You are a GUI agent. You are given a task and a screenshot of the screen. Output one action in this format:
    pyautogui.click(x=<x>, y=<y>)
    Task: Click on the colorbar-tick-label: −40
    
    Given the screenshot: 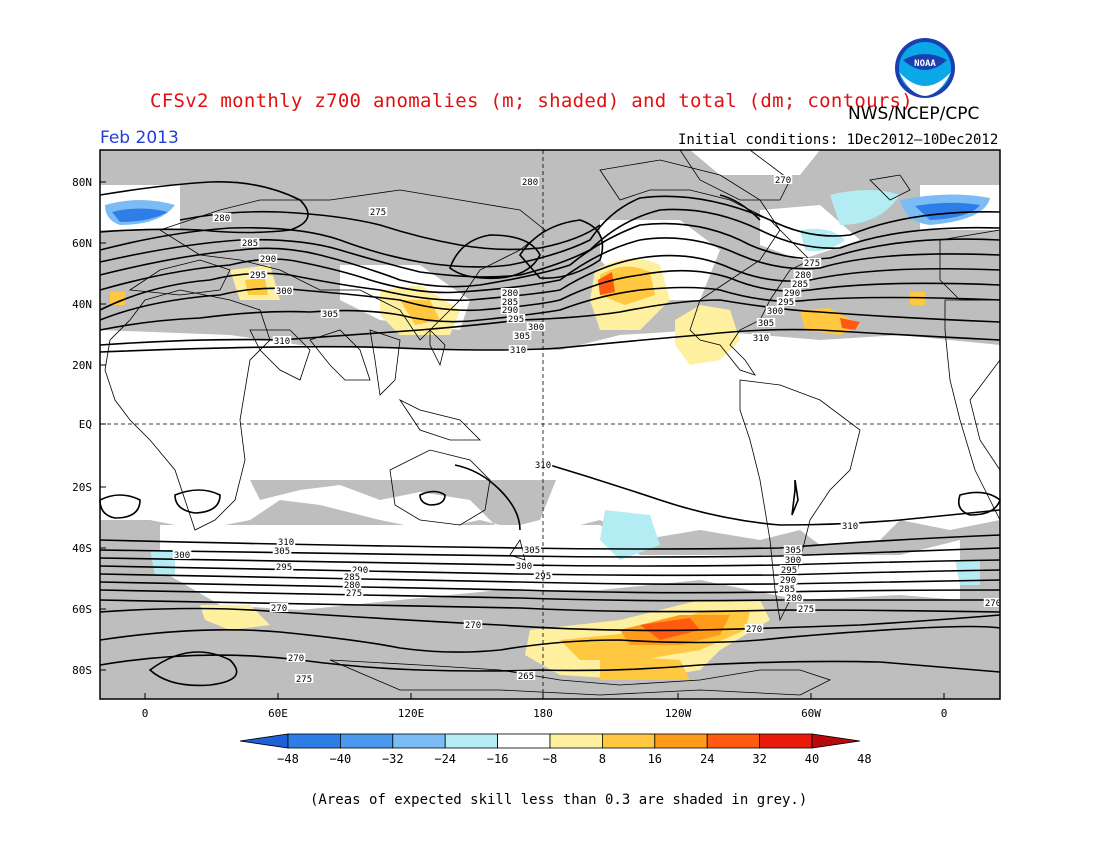 What is the action you would take?
    pyautogui.click(x=341, y=759)
    